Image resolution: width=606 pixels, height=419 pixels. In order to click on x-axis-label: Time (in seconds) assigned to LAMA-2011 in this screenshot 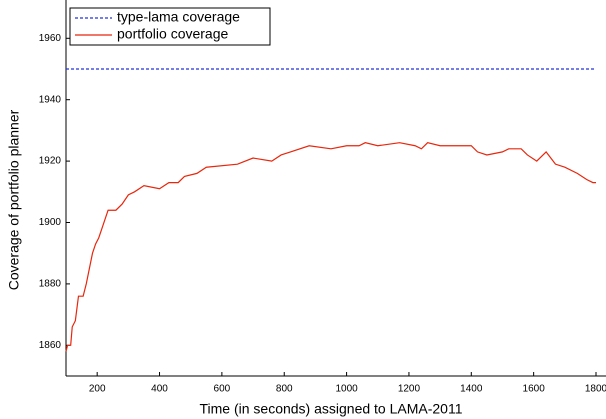, I will do `click(330, 409)`.